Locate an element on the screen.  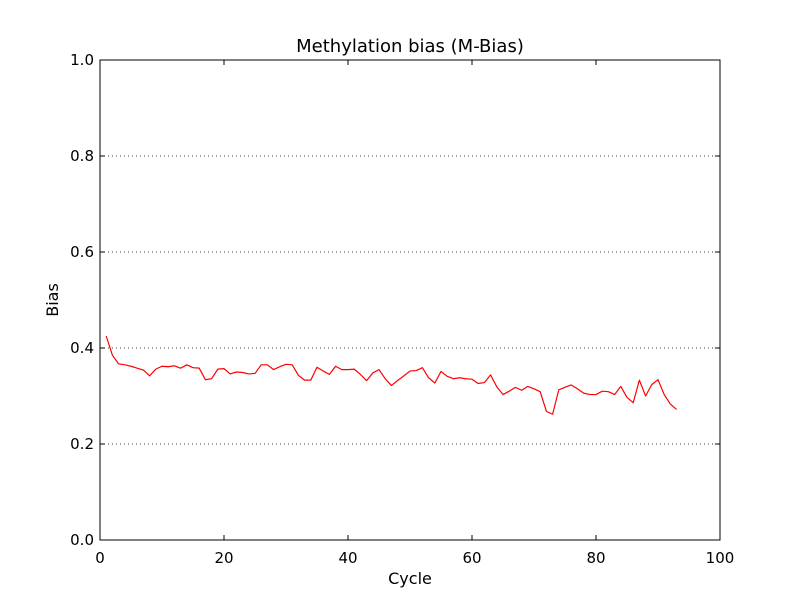
y-tick-label: 0.4 is located at coordinates (82, 348).